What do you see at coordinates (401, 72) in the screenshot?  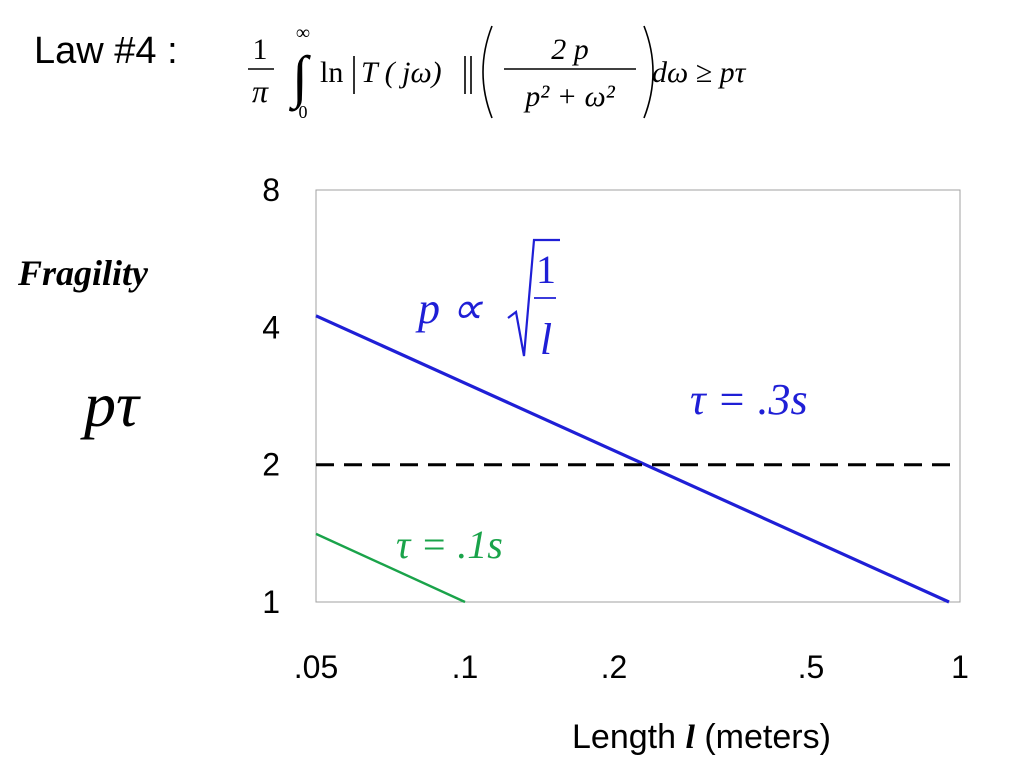 I see `formula-integrand: T ( jω)` at bounding box center [401, 72].